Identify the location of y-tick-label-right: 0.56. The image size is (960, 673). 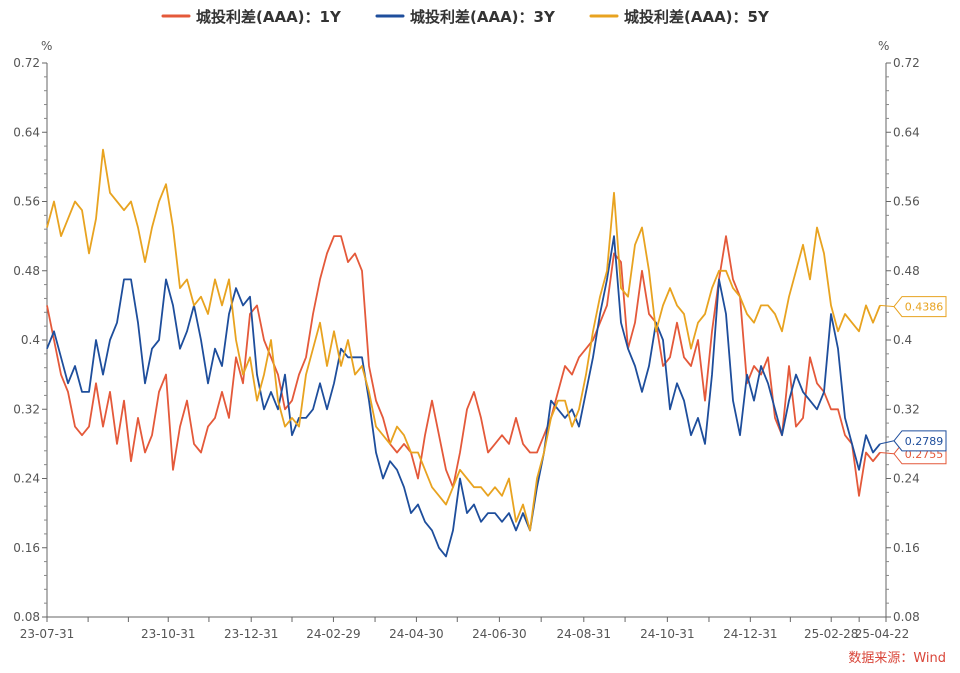
(906, 202).